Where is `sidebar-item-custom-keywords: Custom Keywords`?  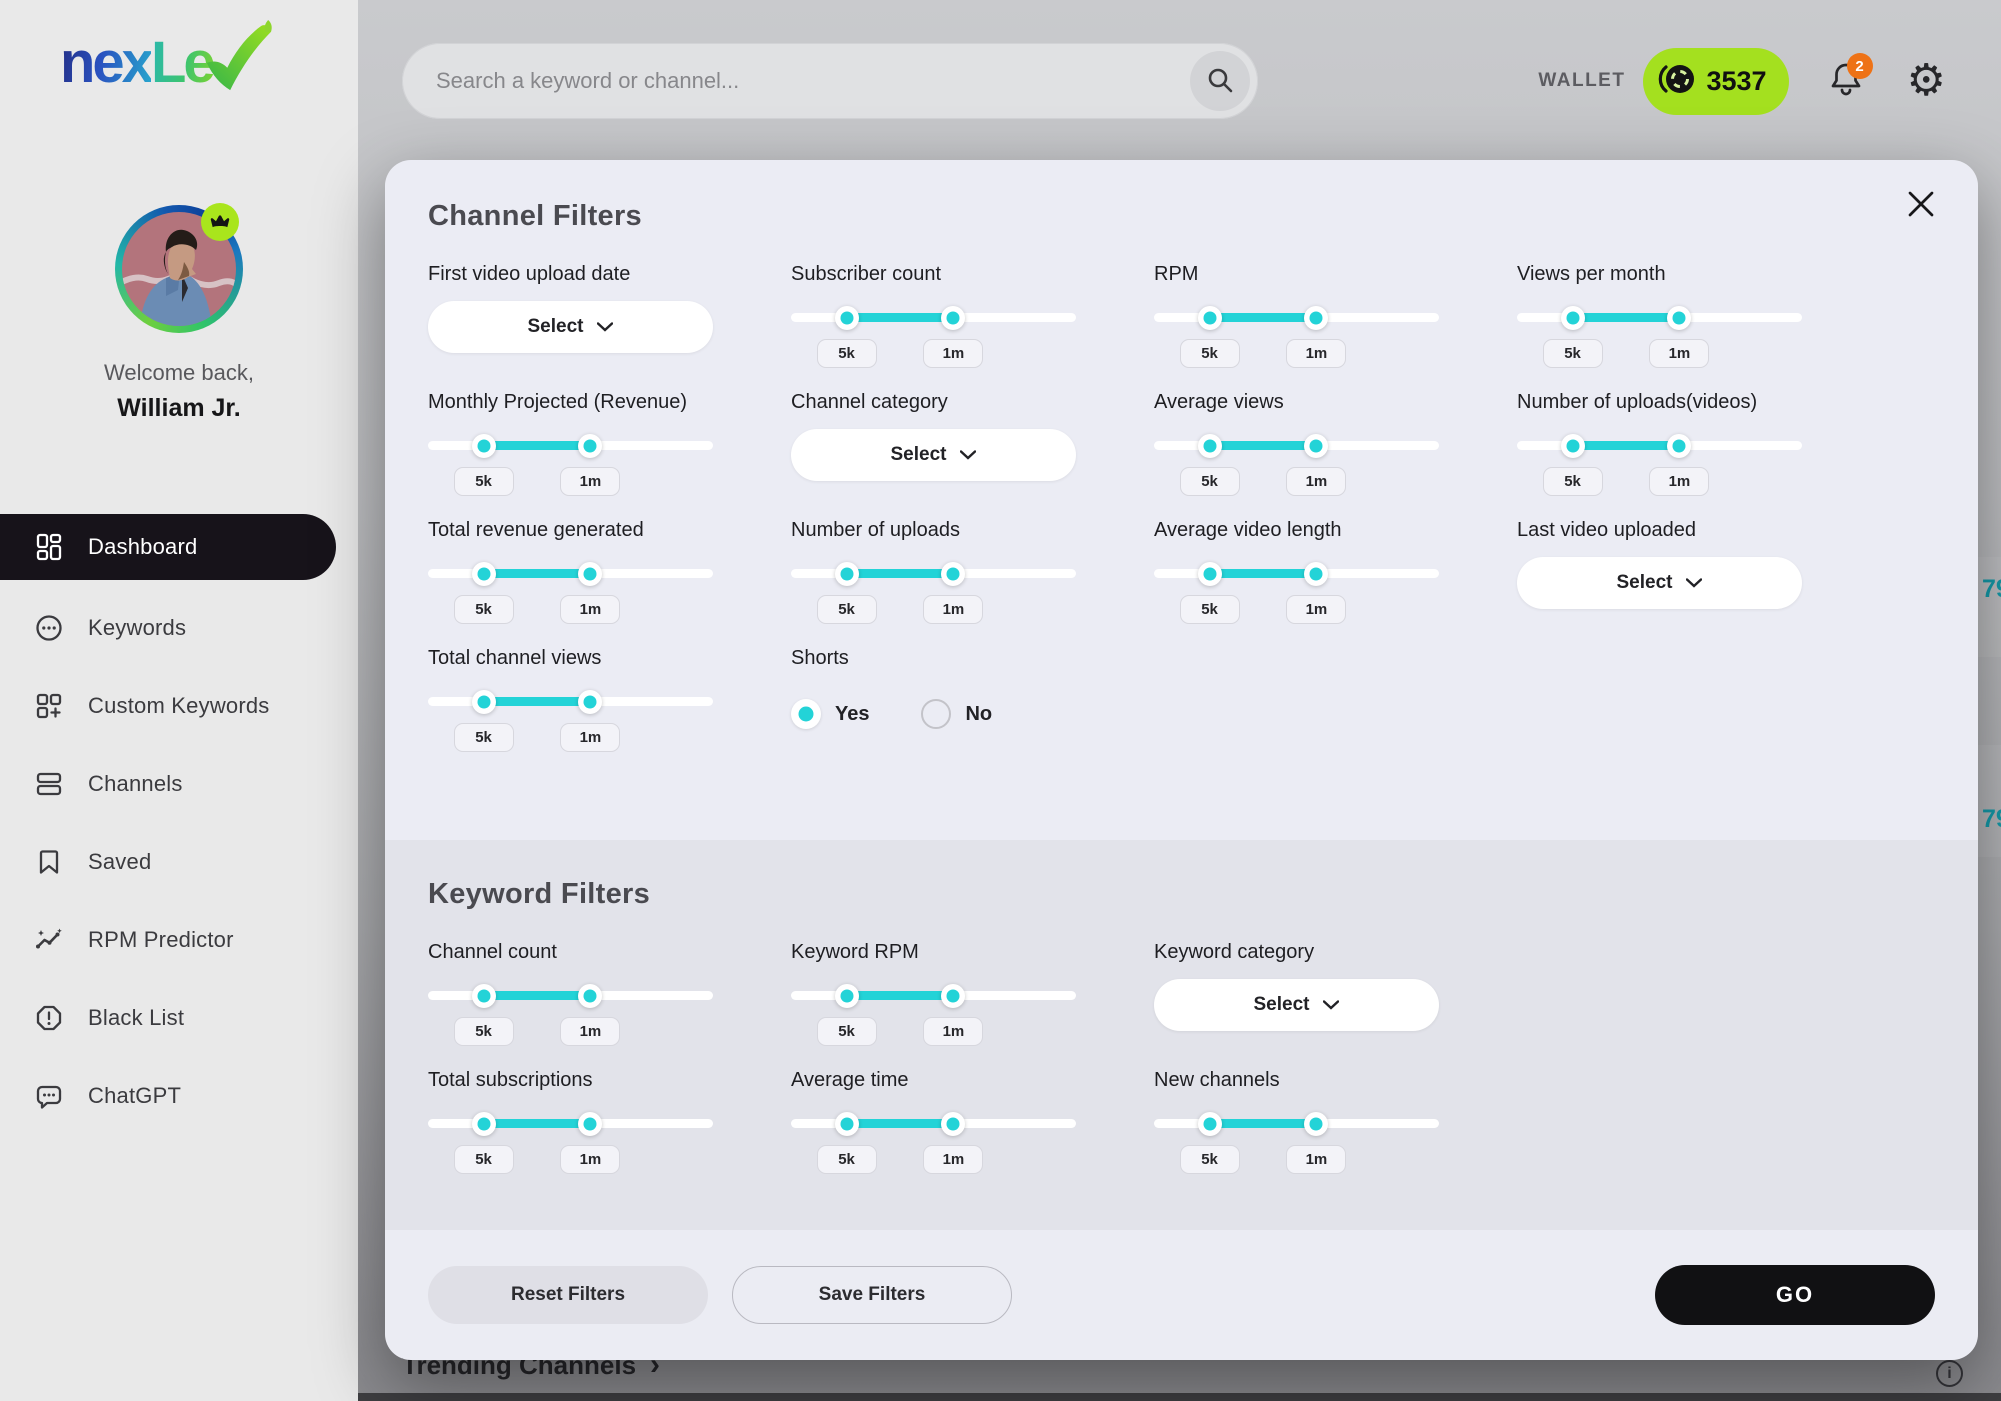 sidebar-item-custom-keywords: Custom Keywords is located at coordinates (179, 706).